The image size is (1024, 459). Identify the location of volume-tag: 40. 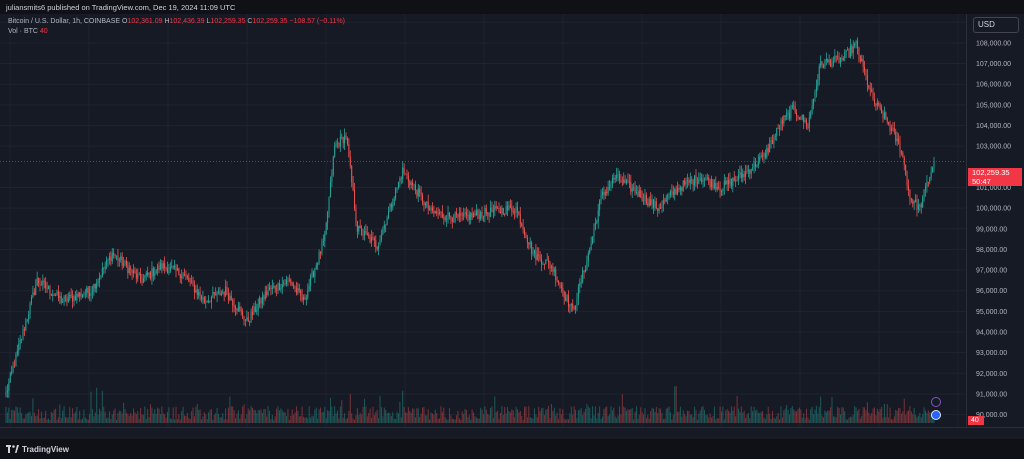
(976, 420).